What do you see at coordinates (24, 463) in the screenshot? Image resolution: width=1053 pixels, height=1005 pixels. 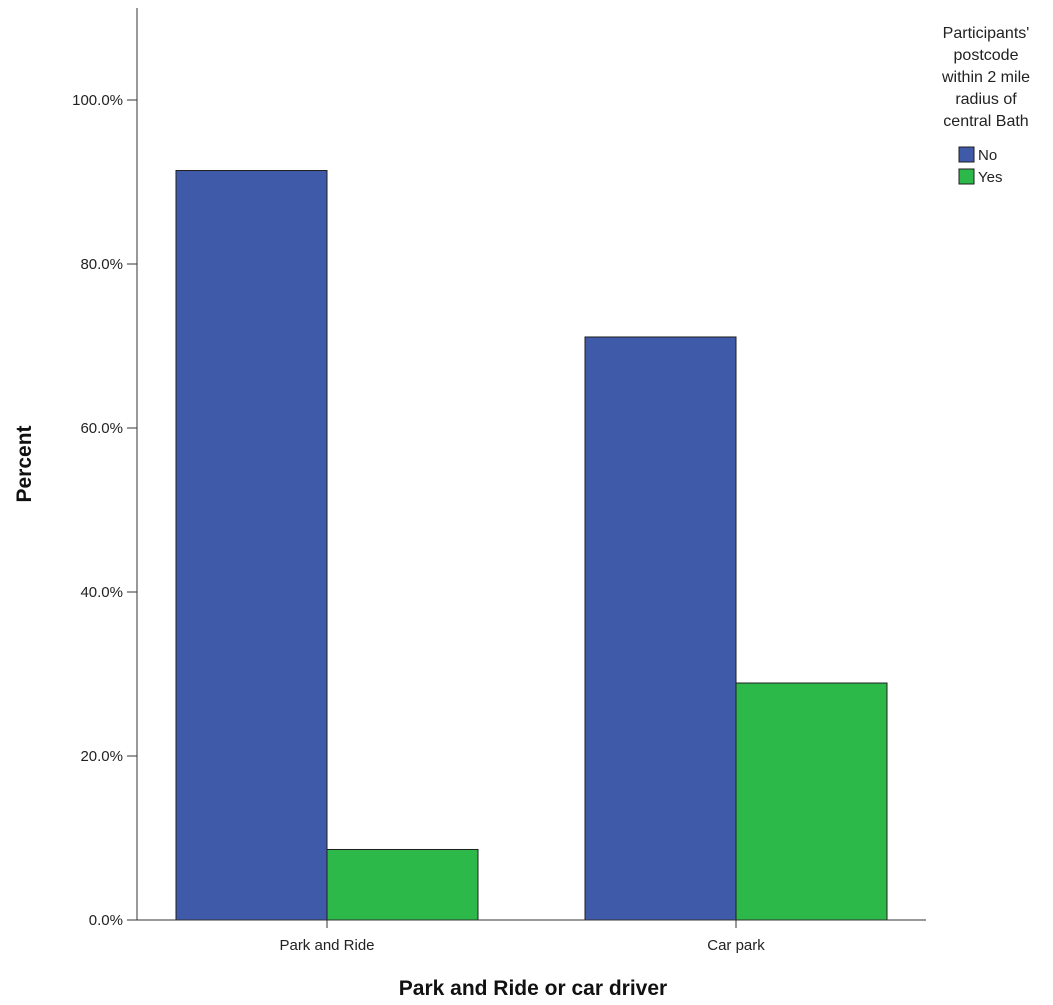 I see `y-axis-title: Percent` at bounding box center [24, 463].